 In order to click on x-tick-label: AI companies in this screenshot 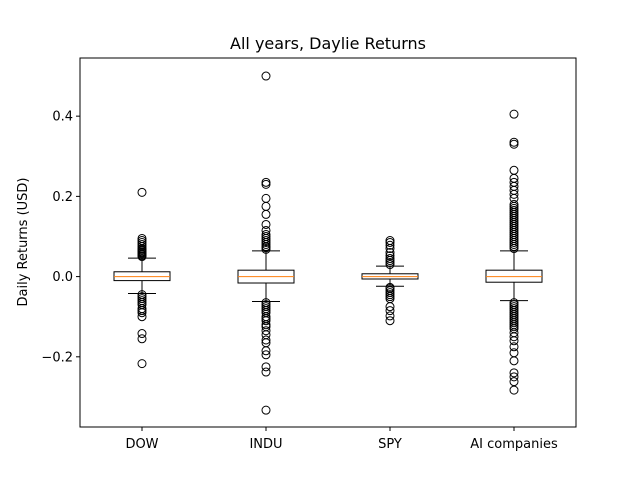, I will do `click(514, 444)`.